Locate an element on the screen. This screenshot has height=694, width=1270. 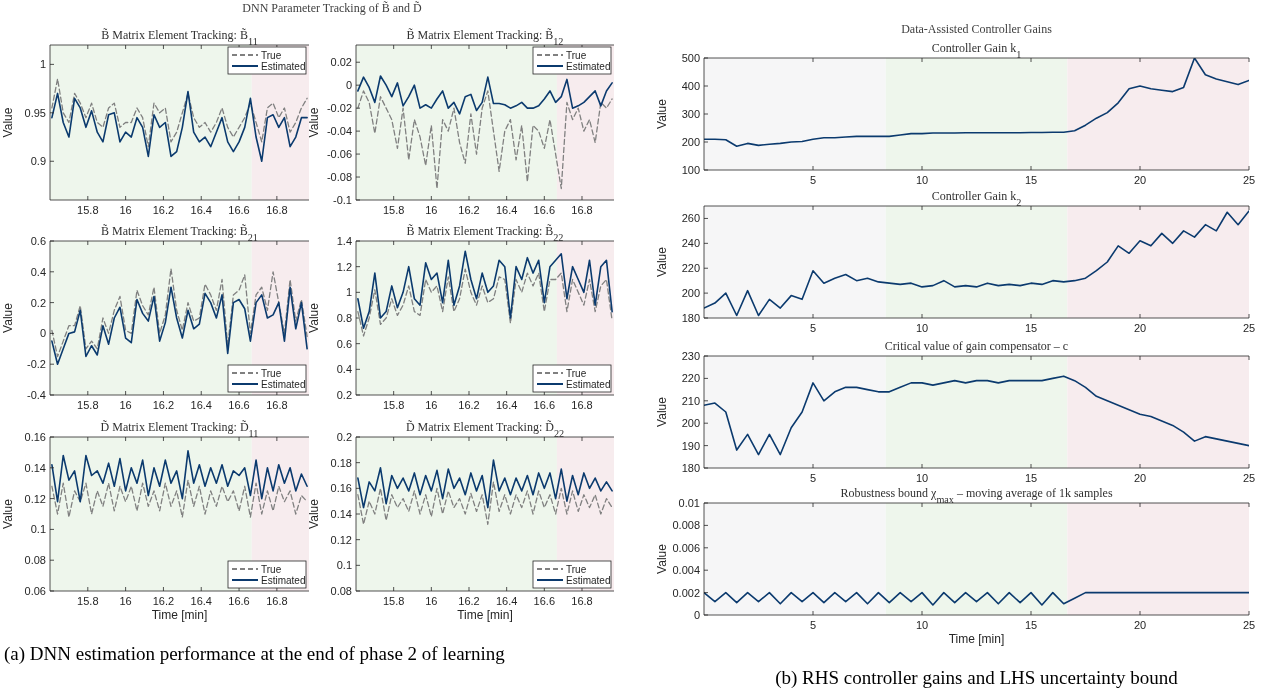
y-tick-label: -0.02 is located at coordinates (339, 108).